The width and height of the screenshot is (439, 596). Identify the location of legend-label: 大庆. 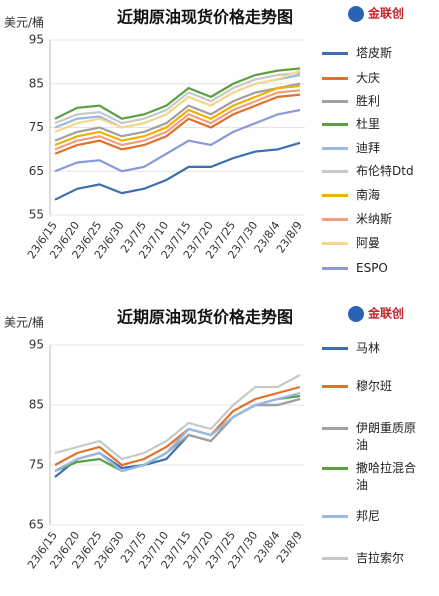
(368, 78).